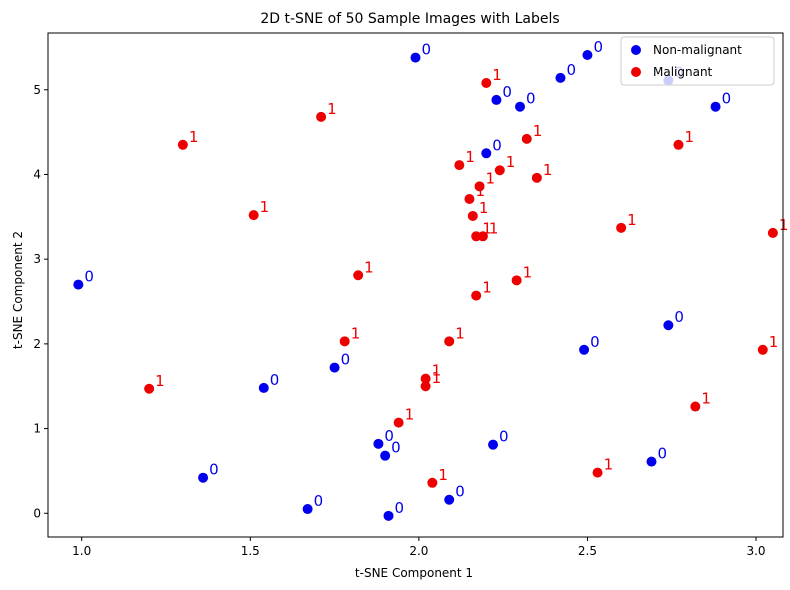 The height and width of the screenshot is (590, 790). Describe the element at coordinates (37, 344) in the screenshot. I see `y-tick-label: 2` at that location.